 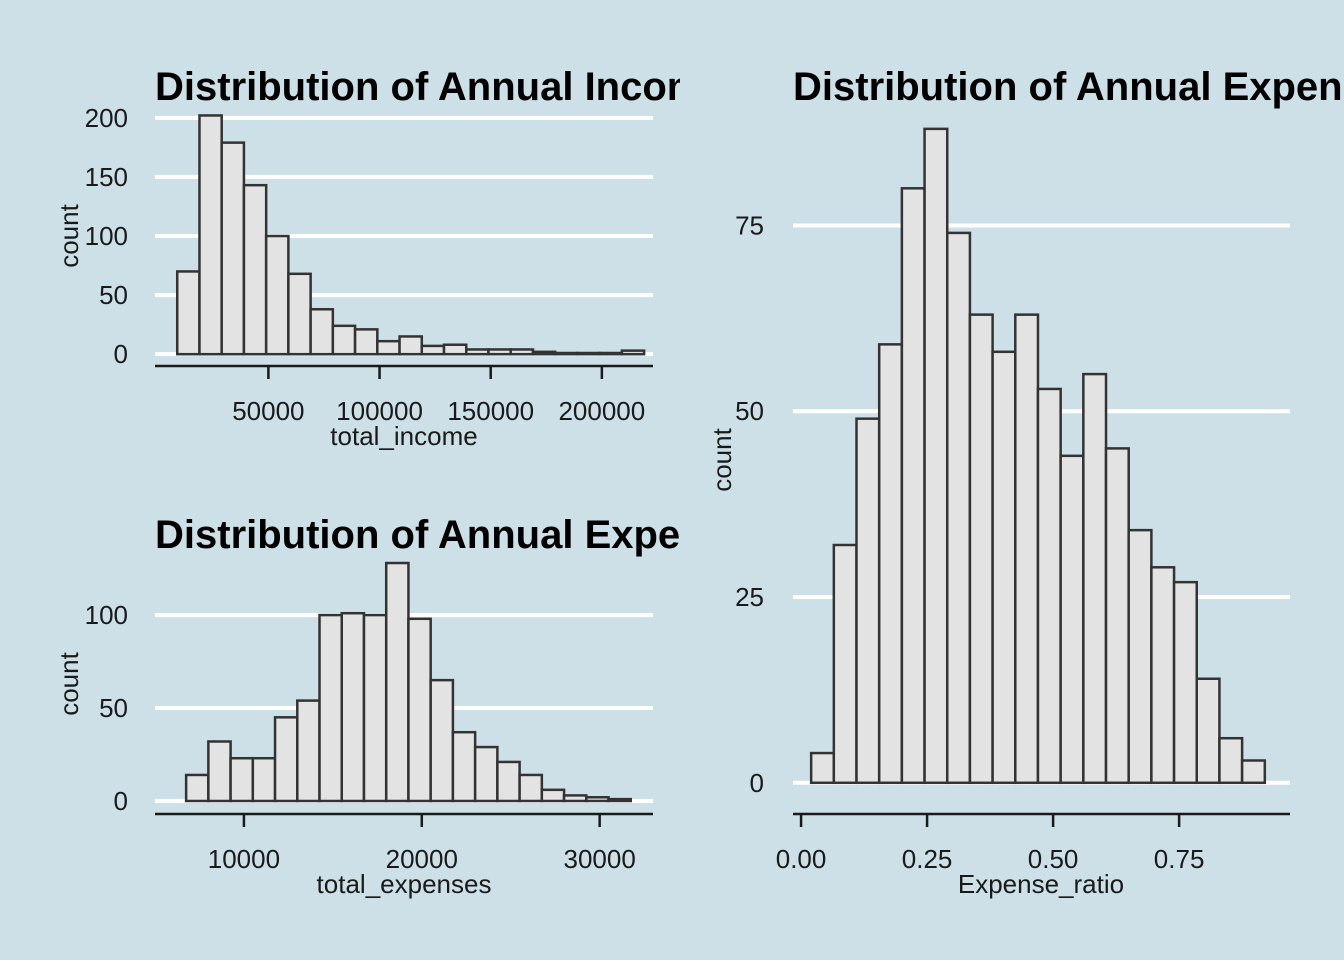 I want to click on expenses-x-tick-label: 20000, so click(x=422, y=859).